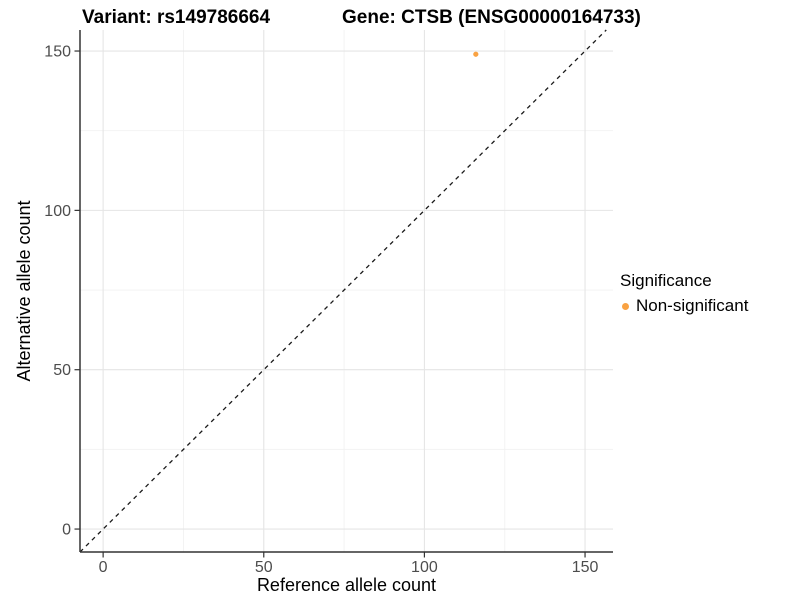 The image size is (800, 600). Describe the element at coordinates (264, 567) in the screenshot. I see `x-tick-label: 50` at that location.